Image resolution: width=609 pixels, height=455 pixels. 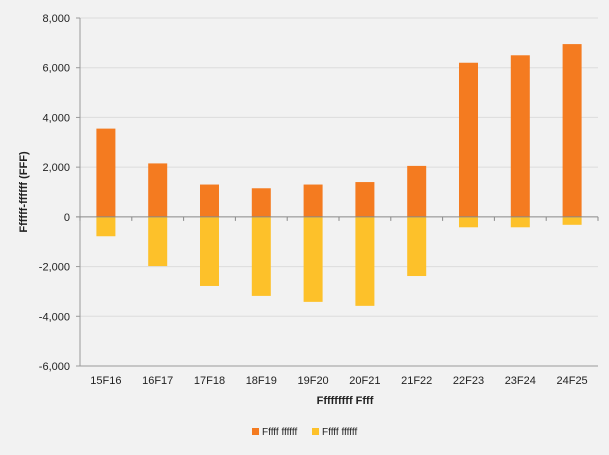 What do you see at coordinates (54, 268) in the screenshot?
I see `y-tick-label: -2,000` at bounding box center [54, 268].